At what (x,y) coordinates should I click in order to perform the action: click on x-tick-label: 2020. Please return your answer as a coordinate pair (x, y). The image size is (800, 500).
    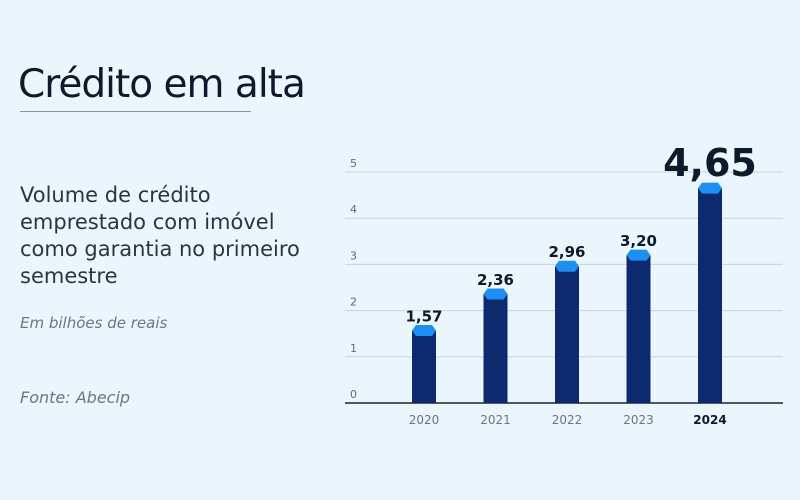
    Looking at the image, I should click on (424, 420).